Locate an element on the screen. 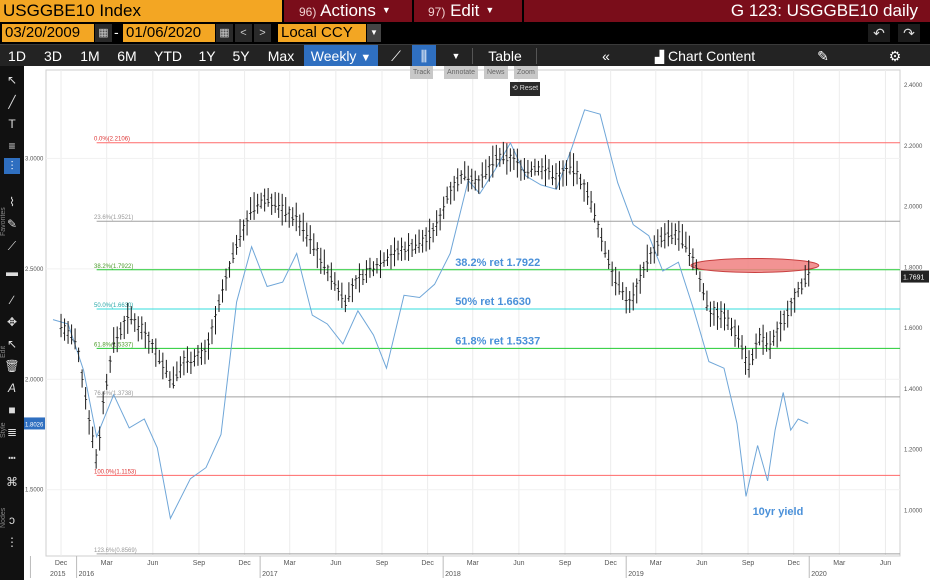 Image resolution: width=930 pixels, height=580 pixels. right-axis-tick-label: 2.4000 is located at coordinates (913, 86).